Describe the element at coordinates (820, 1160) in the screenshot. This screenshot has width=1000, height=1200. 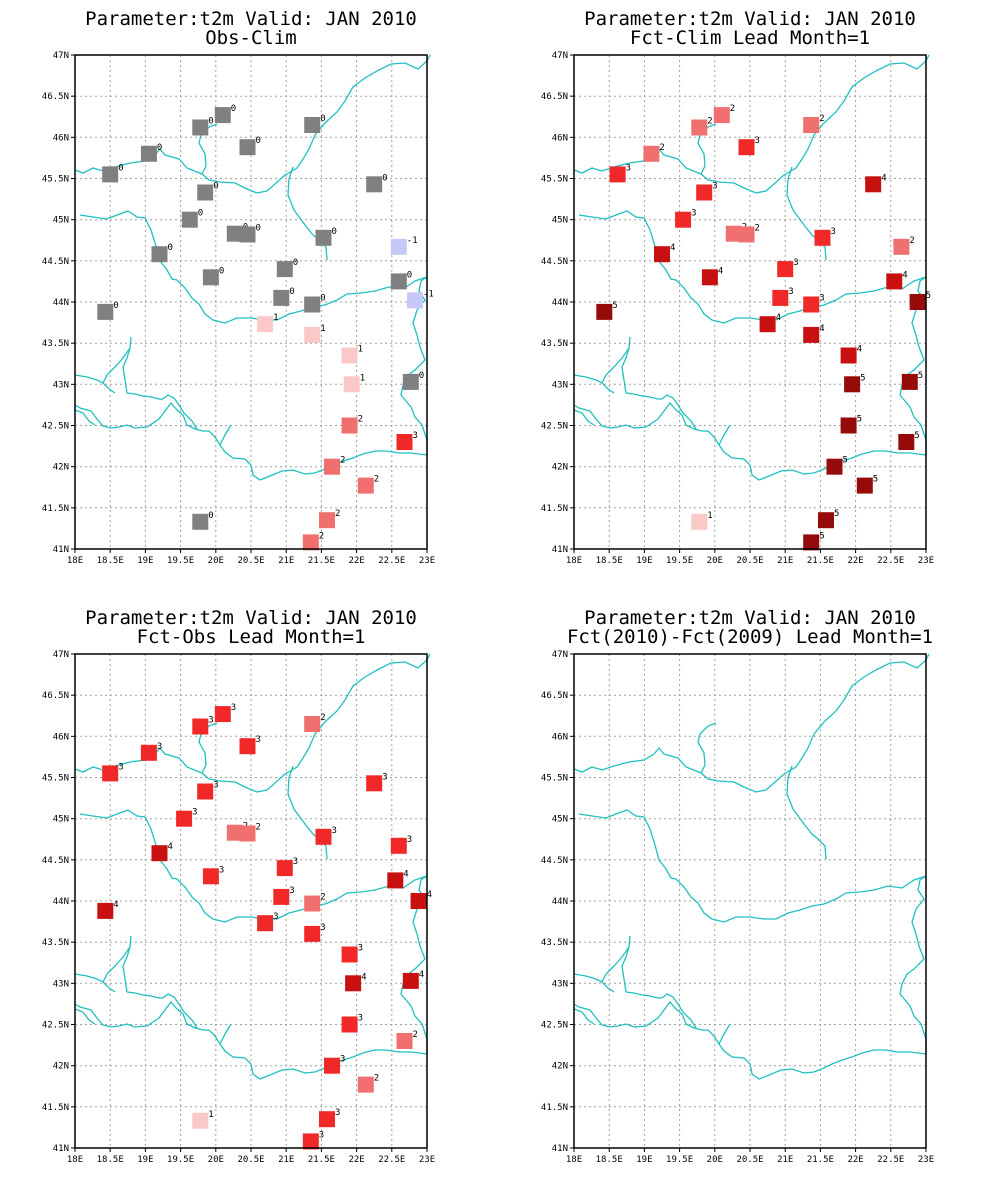
I see `lon-tick-label: 21.5E` at that location.